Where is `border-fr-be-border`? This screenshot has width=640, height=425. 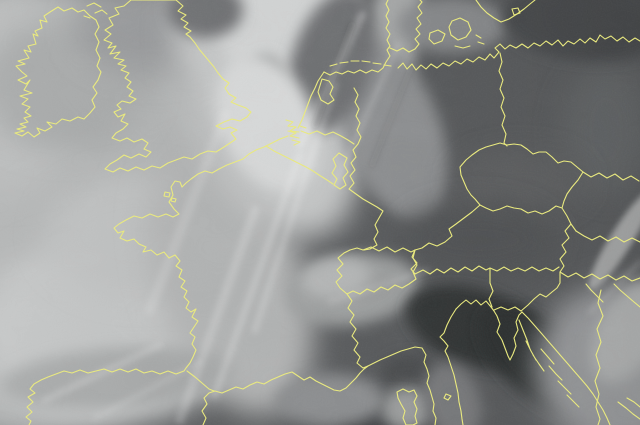 border-fr-be-border is located at coordinates (299, 165).